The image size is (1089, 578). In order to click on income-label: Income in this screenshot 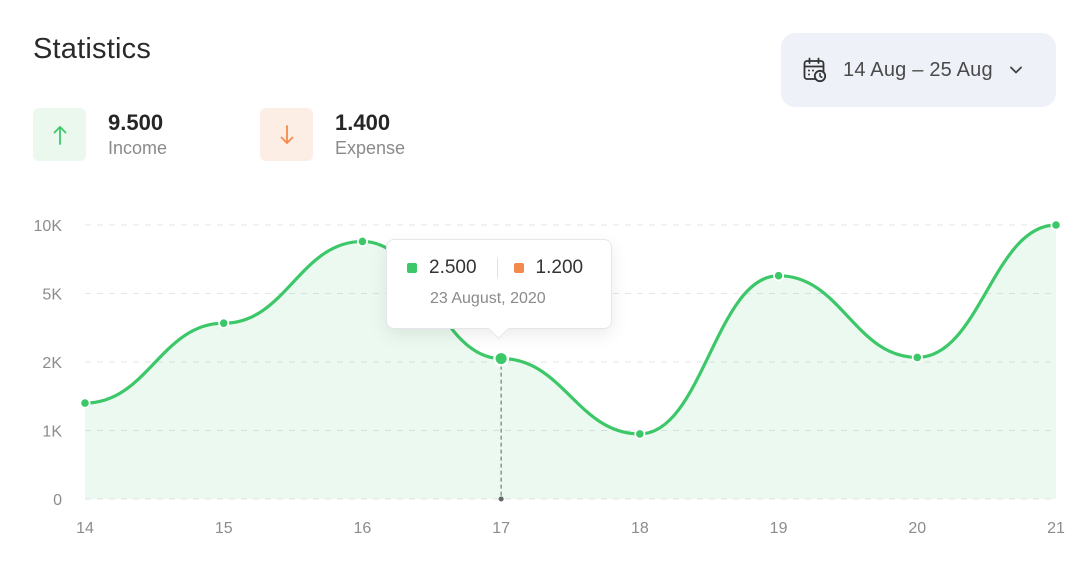, I will do `click(138, 147)`.